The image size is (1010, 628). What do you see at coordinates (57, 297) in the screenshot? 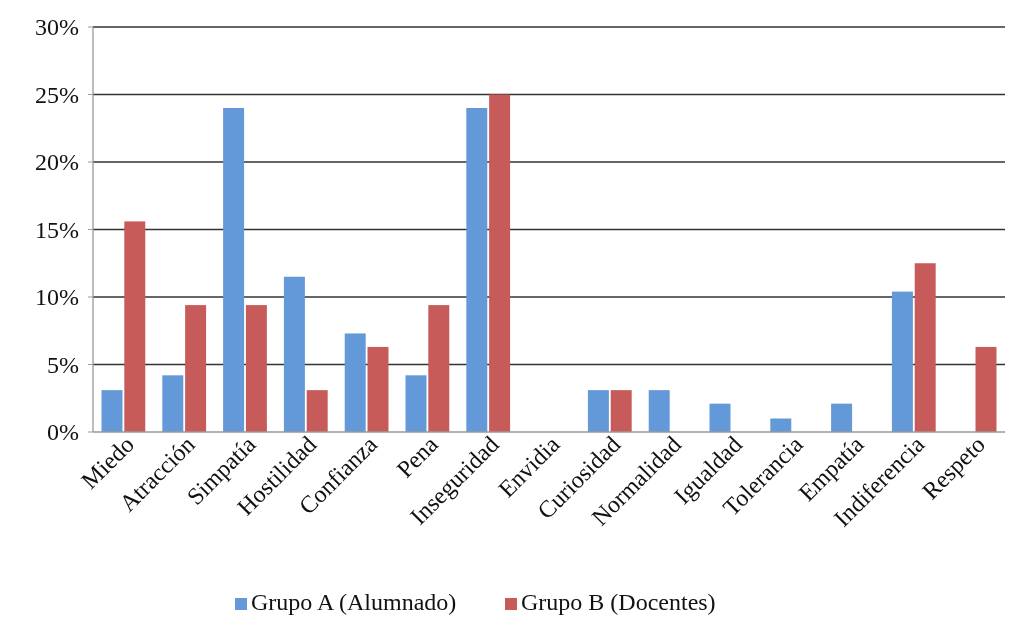
I see `y-tick-label: 10%` at bounding box center [57, 297].